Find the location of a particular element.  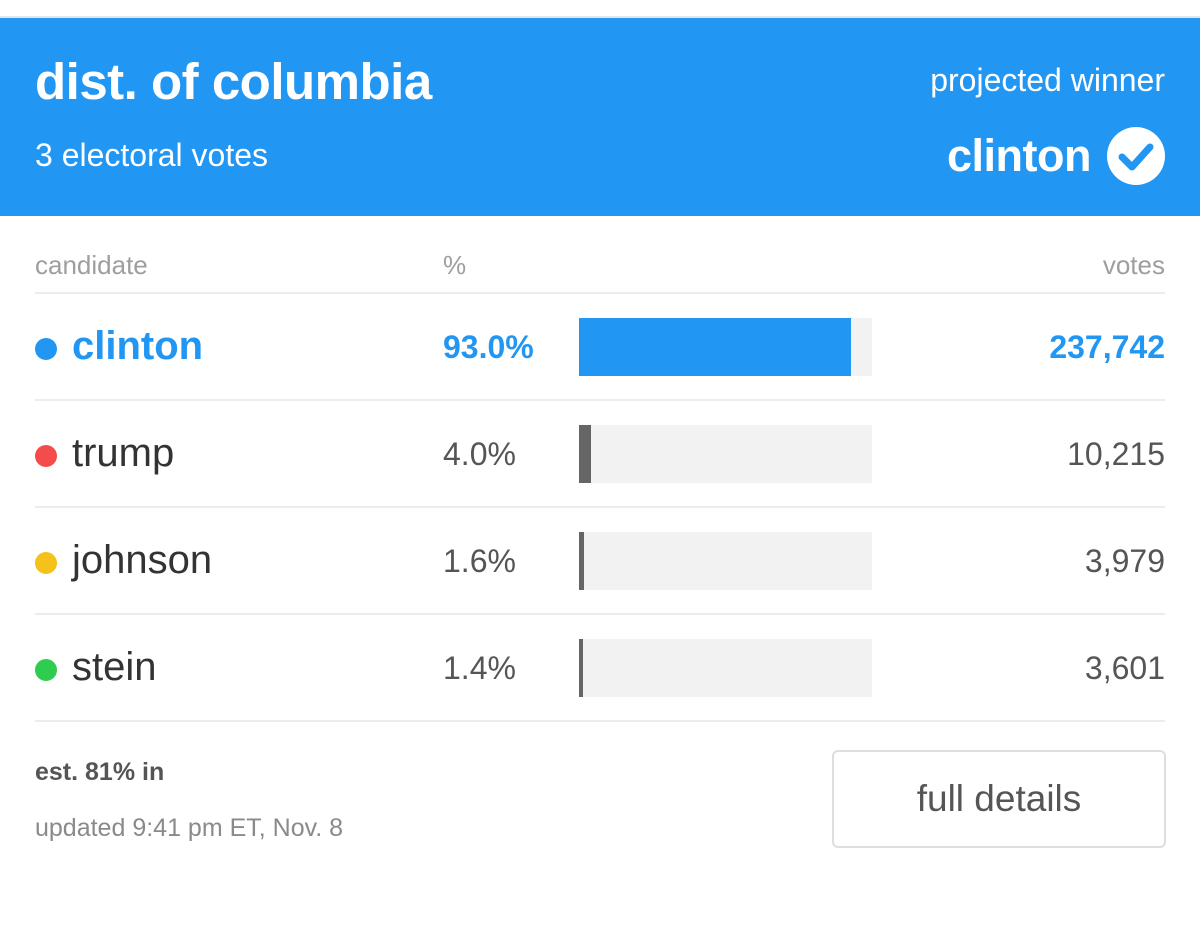

percent-column-header: % is located at coordinates (455, 265).